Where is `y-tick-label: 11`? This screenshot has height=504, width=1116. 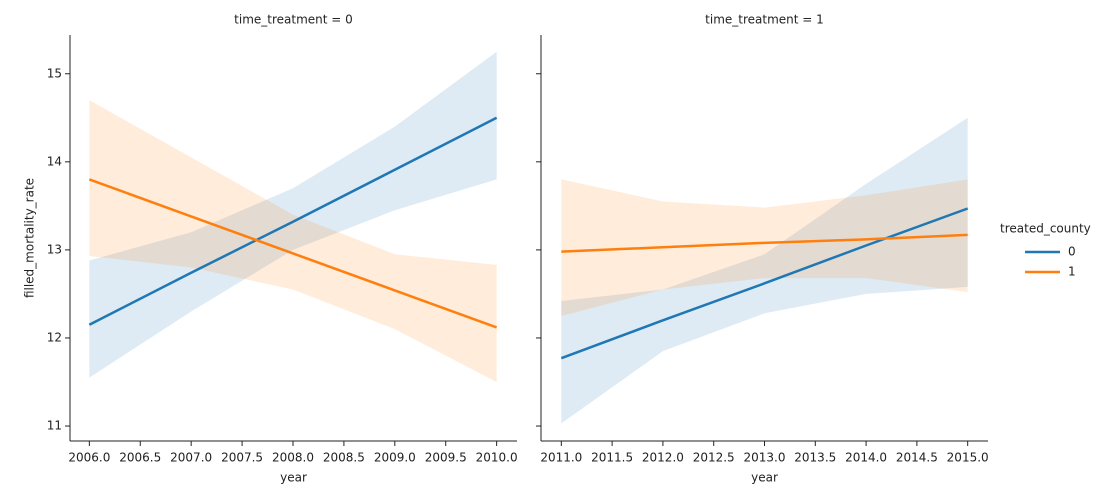
y-tick-label: 11 is located at coordinates (54, 426).